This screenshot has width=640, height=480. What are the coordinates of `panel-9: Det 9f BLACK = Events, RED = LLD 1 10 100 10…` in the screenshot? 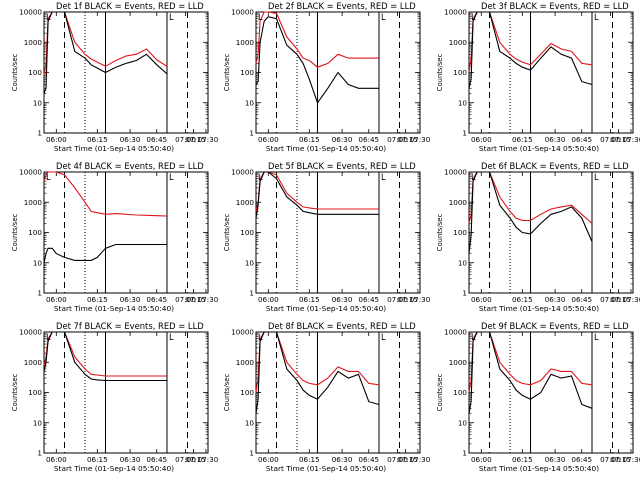 It's located at (538, 397).